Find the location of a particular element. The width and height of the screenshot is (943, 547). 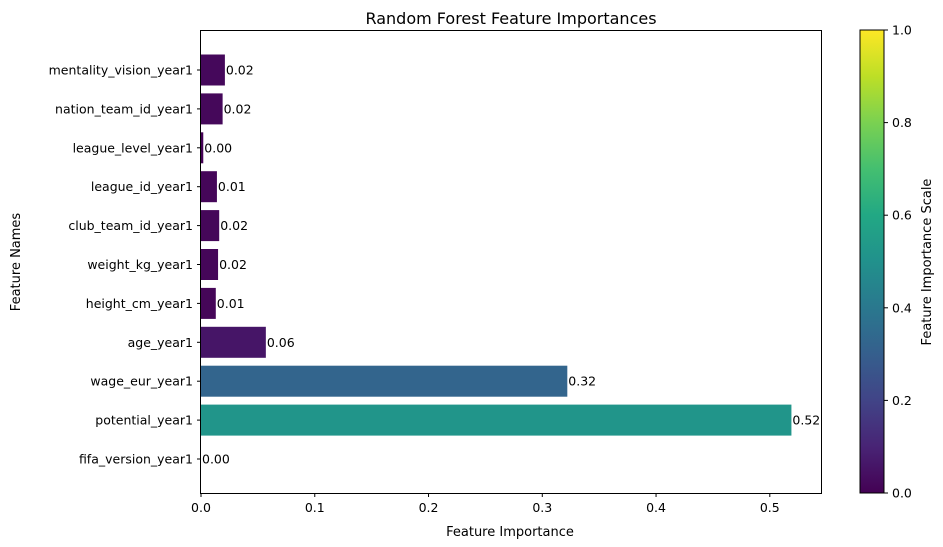

bar-nation_team_id_year1 is located at coordinates (212, 109).